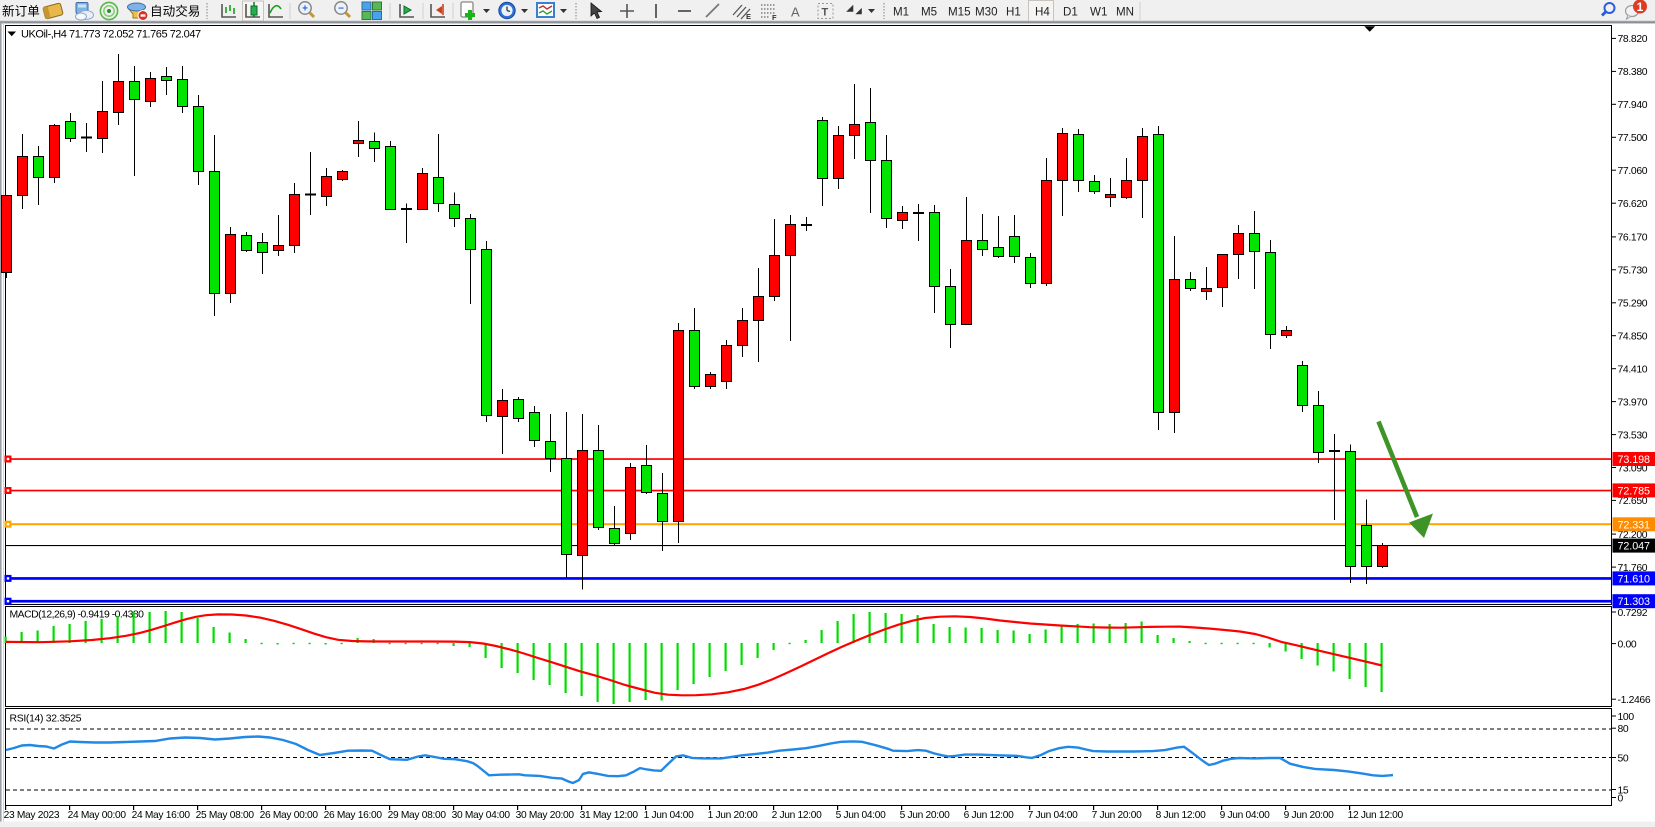 The width and height of the screenshot is (1655, 827). Describe the element at coordinates (609, 815) in the screenshot. I see `svg-text: 31 May 12:00` at that location.